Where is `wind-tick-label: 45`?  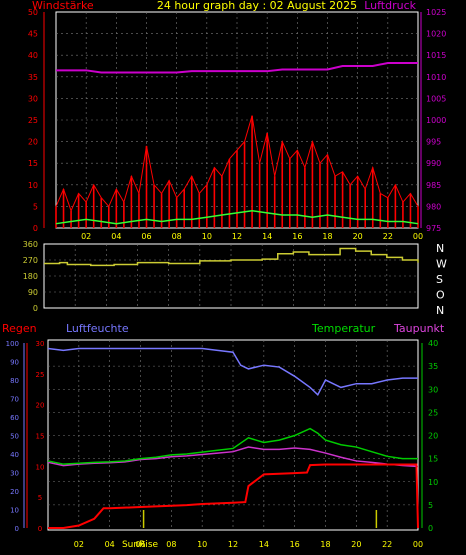
wind-tick-label: 45 is located at coordinates (33, 34).